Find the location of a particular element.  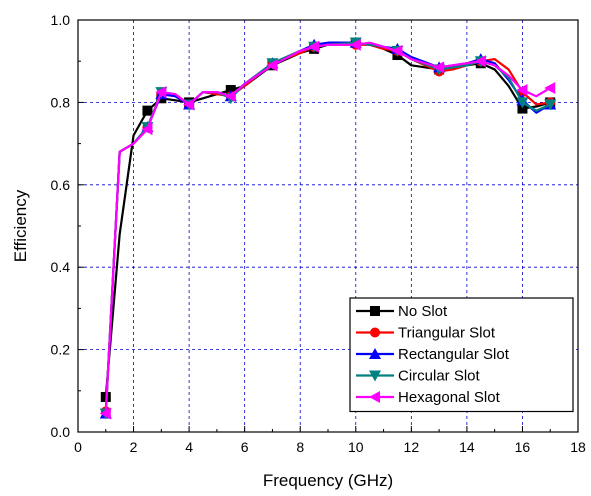

x-tick-label: 0 is located at coordinates (78, 447).